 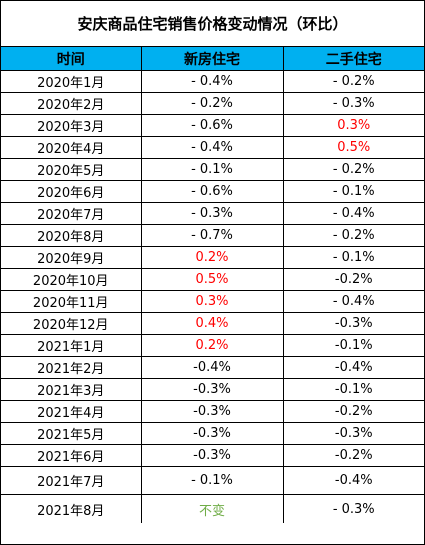 I want to click on cell-new-housing: 不变, so click(x=212, y=508).